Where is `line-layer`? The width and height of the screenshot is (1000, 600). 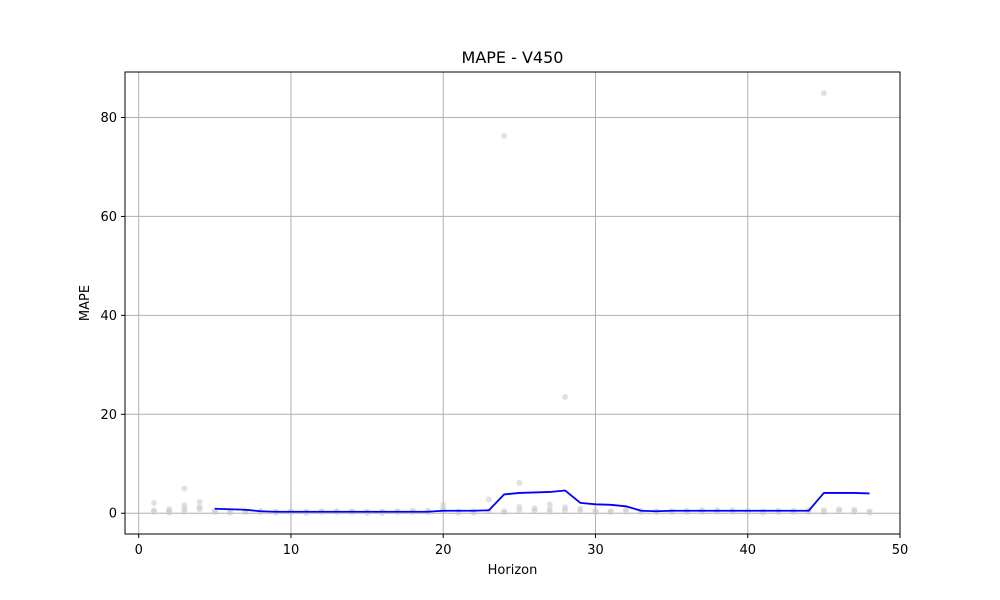
line-layer is located at coordinates (542, 501).